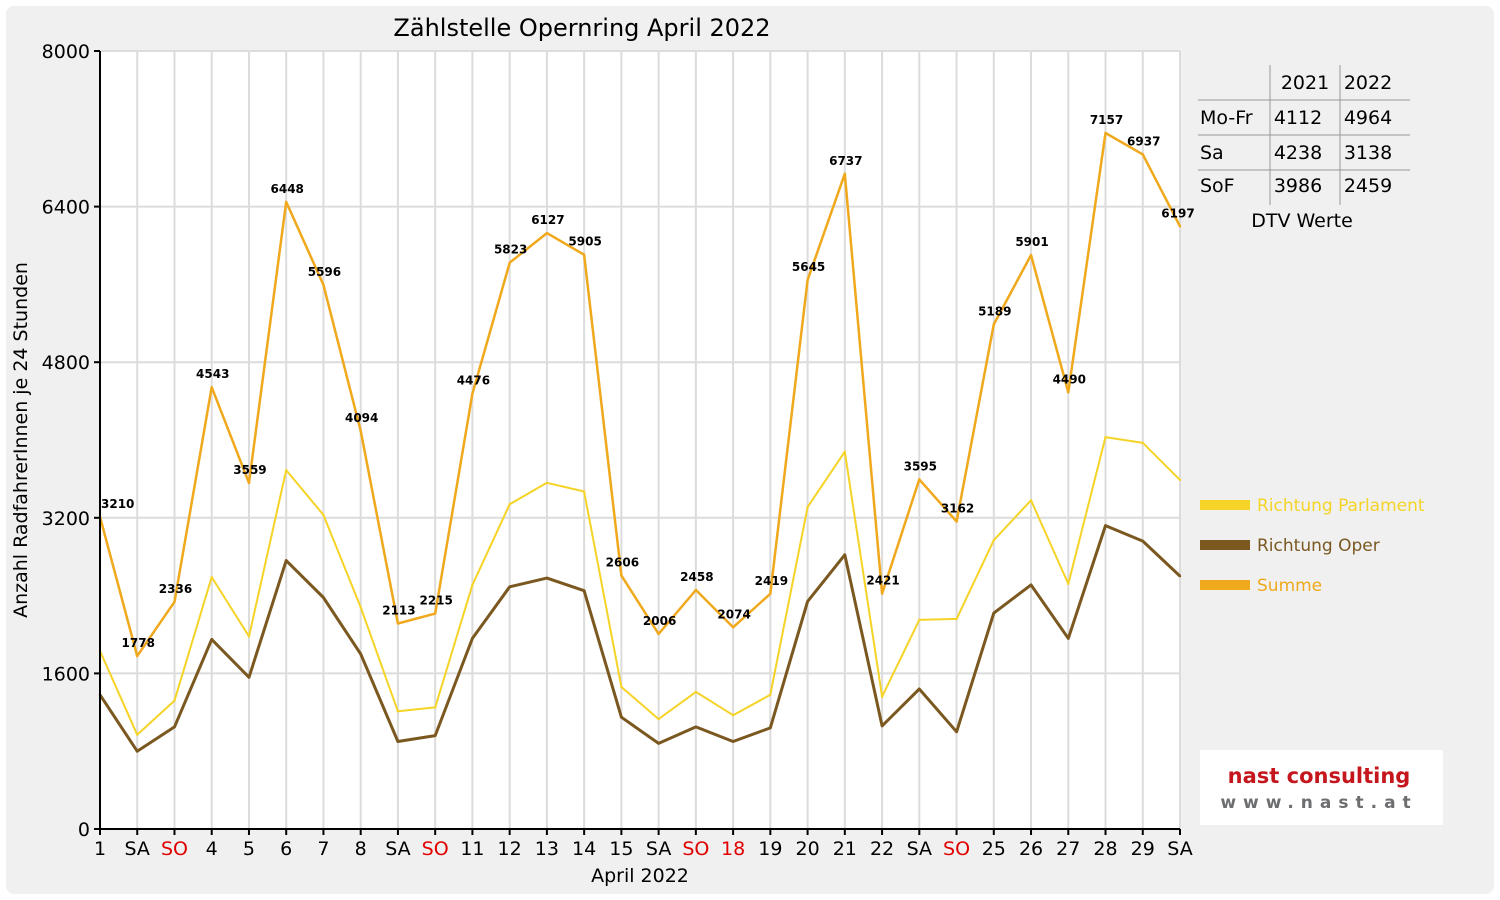  Describe the element at coordinates (473, 381) in the screenshot. I see `data-label: 4476` at that location.